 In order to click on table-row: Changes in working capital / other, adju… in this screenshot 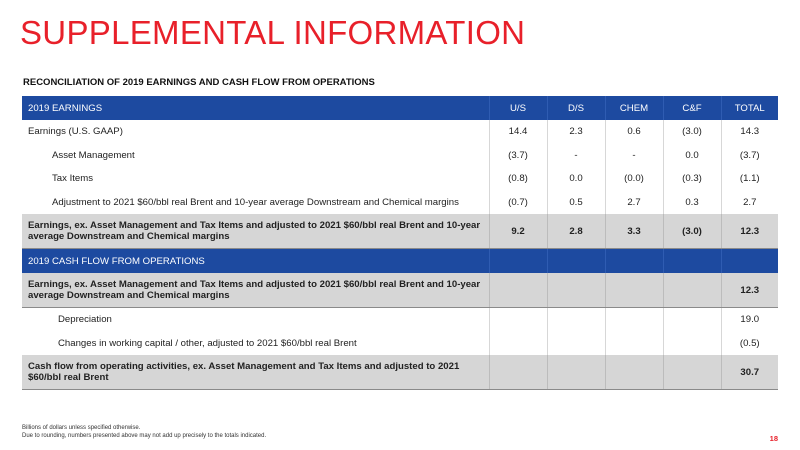, I will do `click(400, 343)`.